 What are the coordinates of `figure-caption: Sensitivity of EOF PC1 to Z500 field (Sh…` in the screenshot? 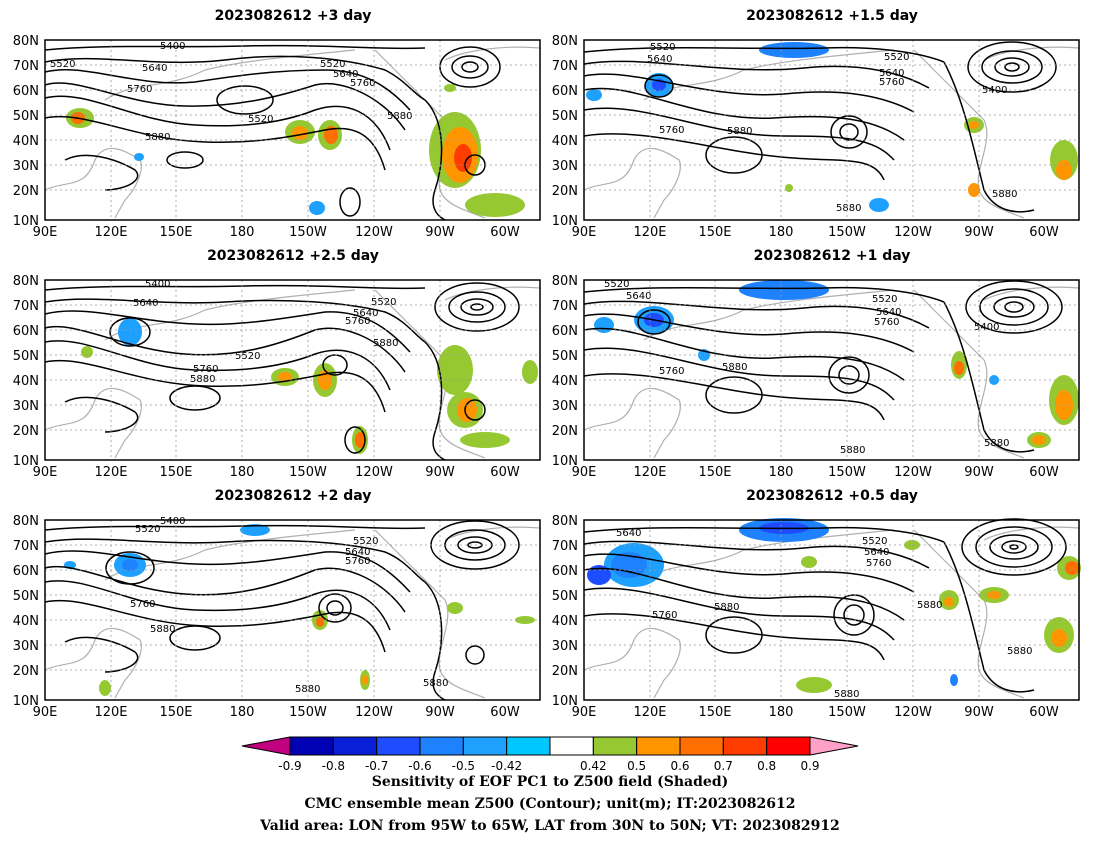 It's located at (549, 804).